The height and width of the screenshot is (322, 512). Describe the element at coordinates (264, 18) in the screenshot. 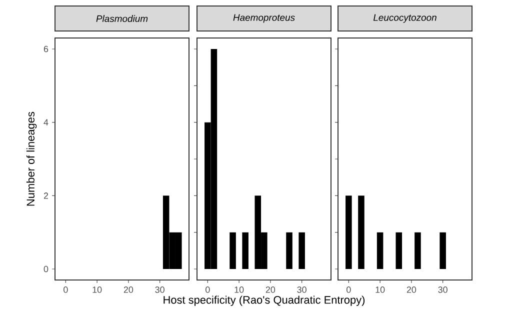

I see `chart-title: Haemoproteus` at that location.